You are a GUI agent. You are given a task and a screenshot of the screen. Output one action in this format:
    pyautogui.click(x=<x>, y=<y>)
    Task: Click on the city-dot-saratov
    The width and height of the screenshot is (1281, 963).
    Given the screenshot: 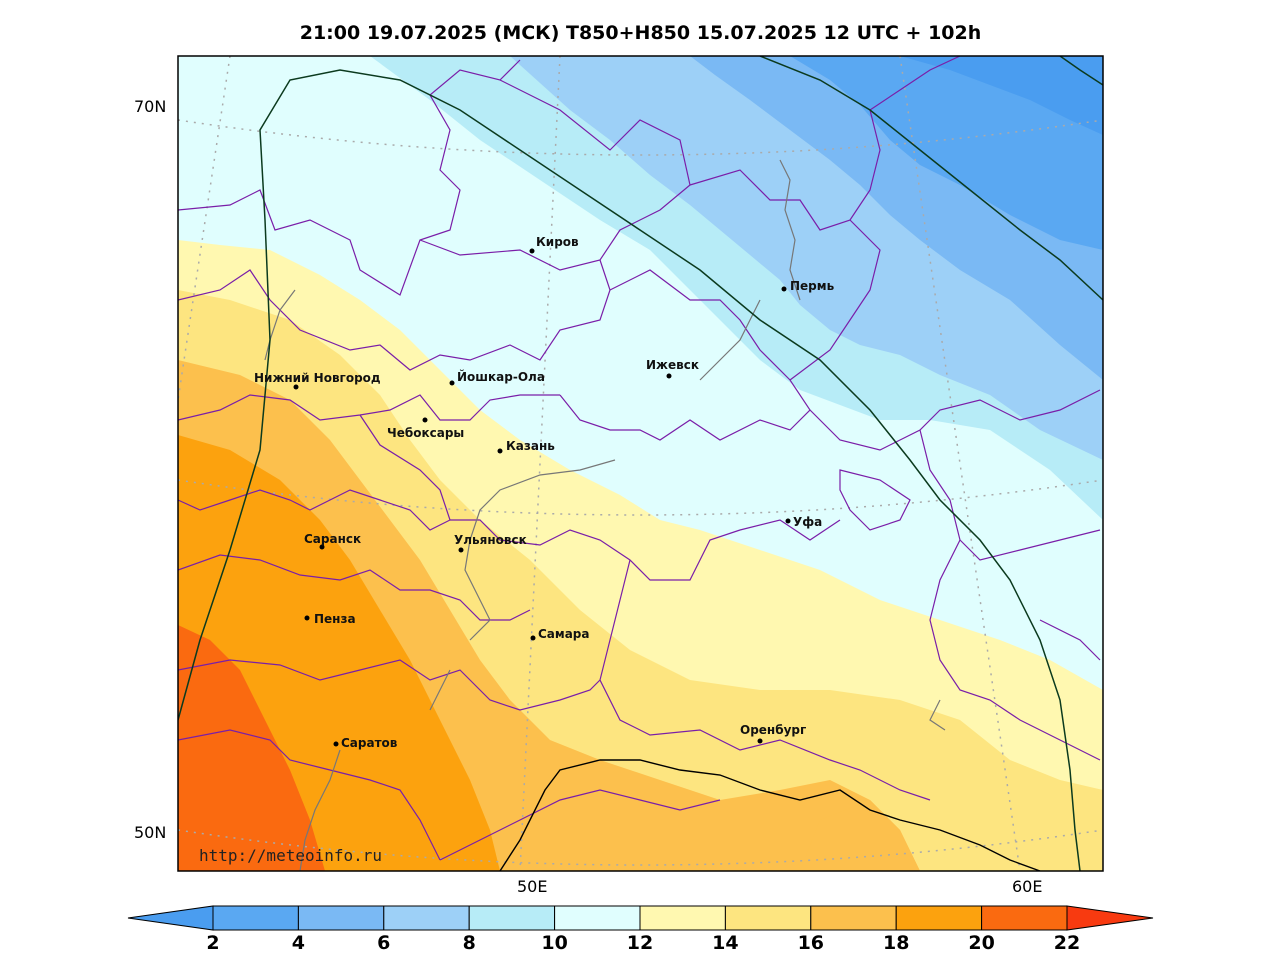 What is the action you would take?
    pyautogui.click(x=336, y=744)
    